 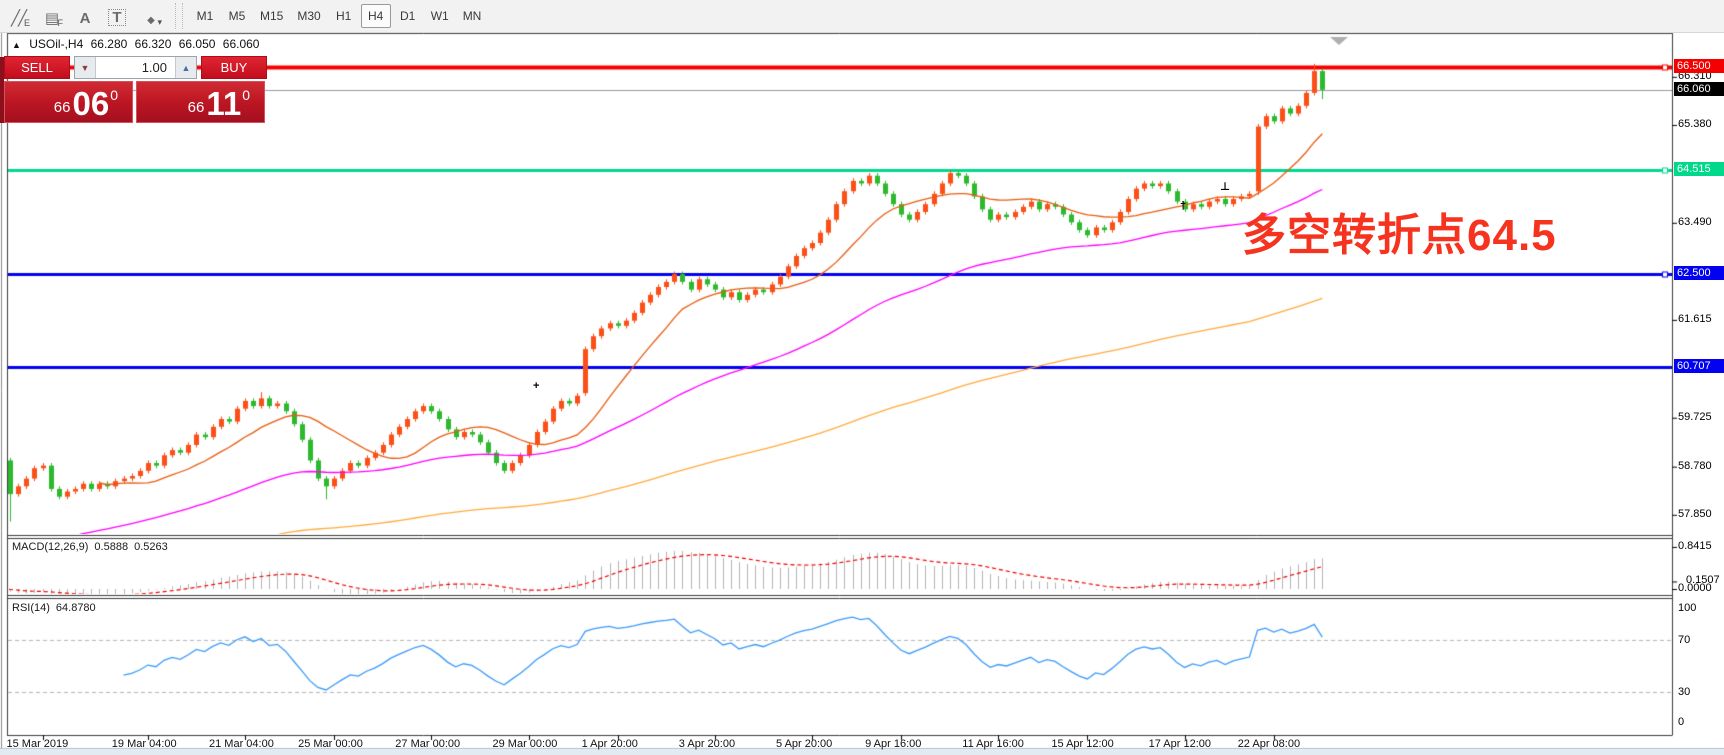 I want to click on panel-edge, so click(x=2, y=90).